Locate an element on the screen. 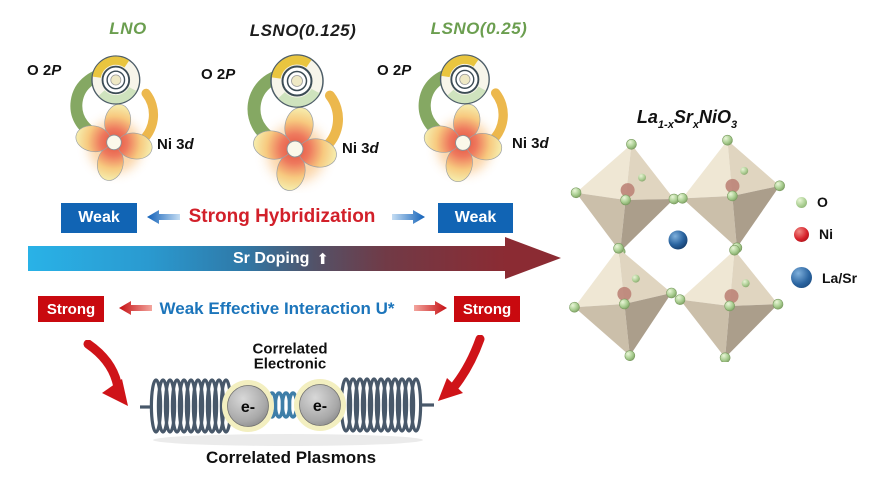  sr-doping-arrowhead is located at coordinates (533, 258).